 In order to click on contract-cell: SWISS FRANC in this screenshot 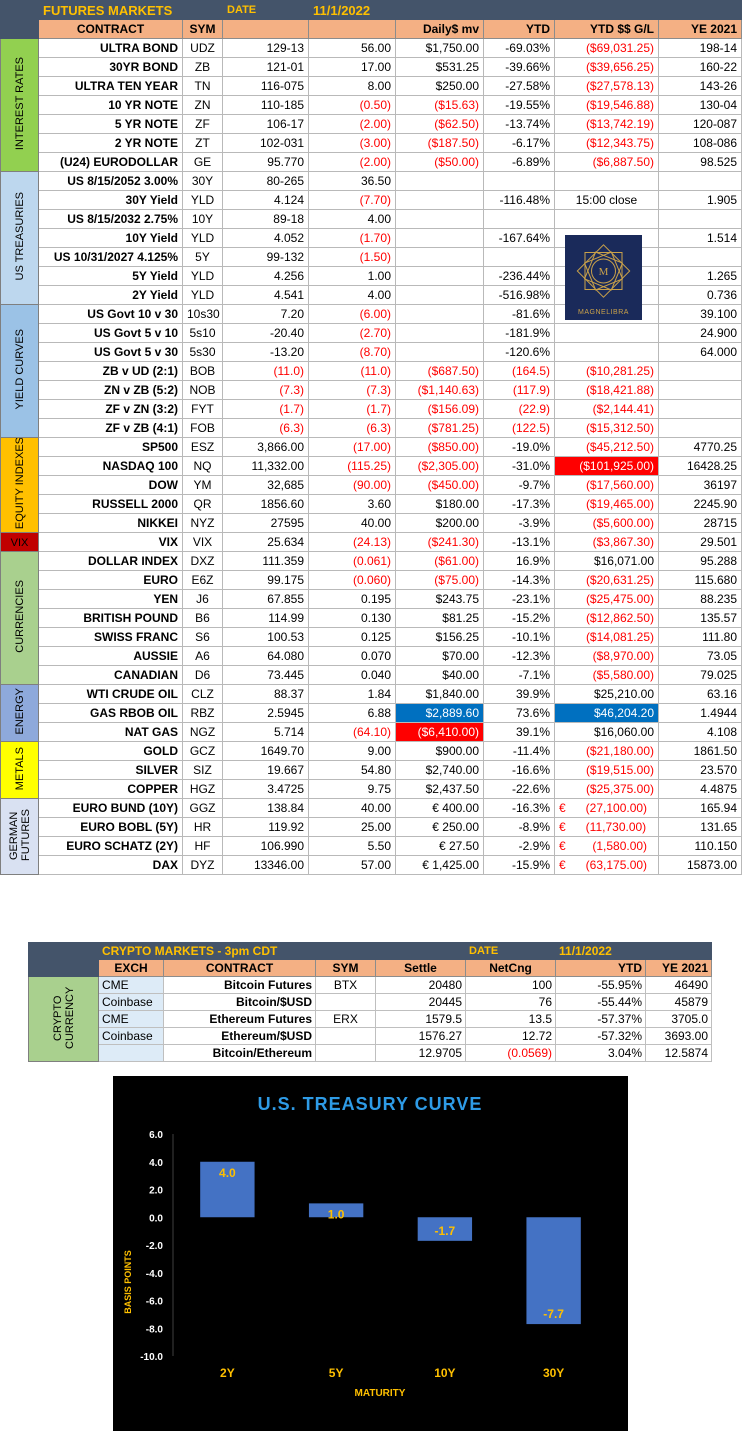, I will do `click(110, 637)`.